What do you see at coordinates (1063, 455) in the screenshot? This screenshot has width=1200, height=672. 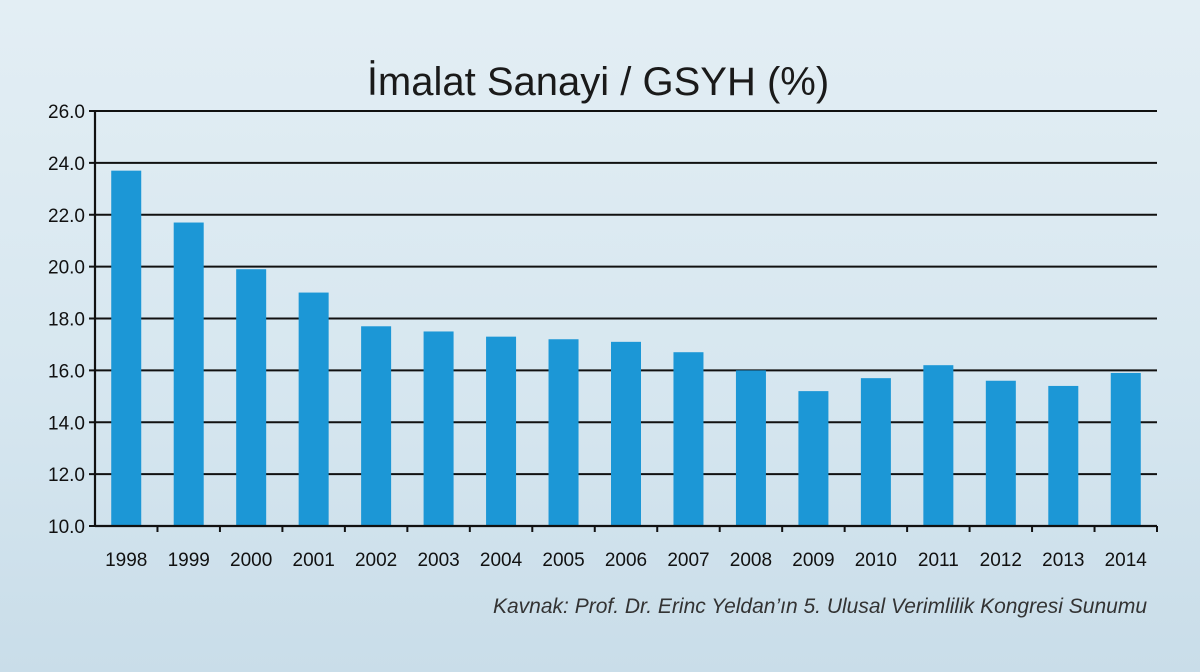 I see `bar-2013` at bounding box center [1063, 455].